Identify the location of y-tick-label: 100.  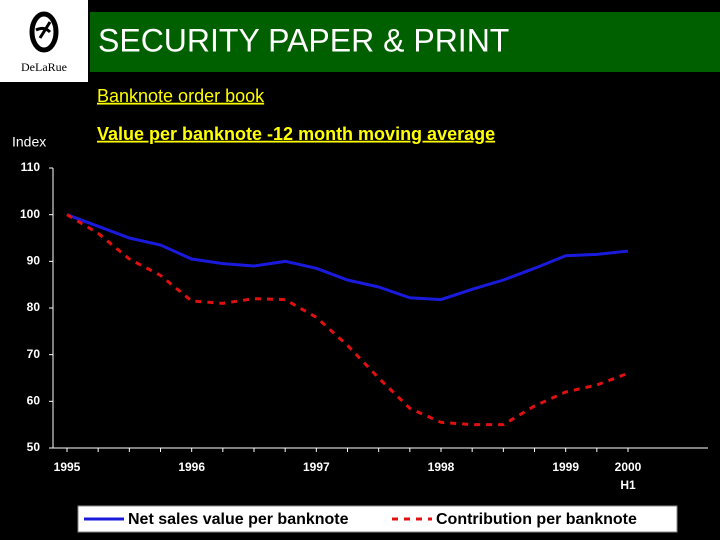
(30, 214).